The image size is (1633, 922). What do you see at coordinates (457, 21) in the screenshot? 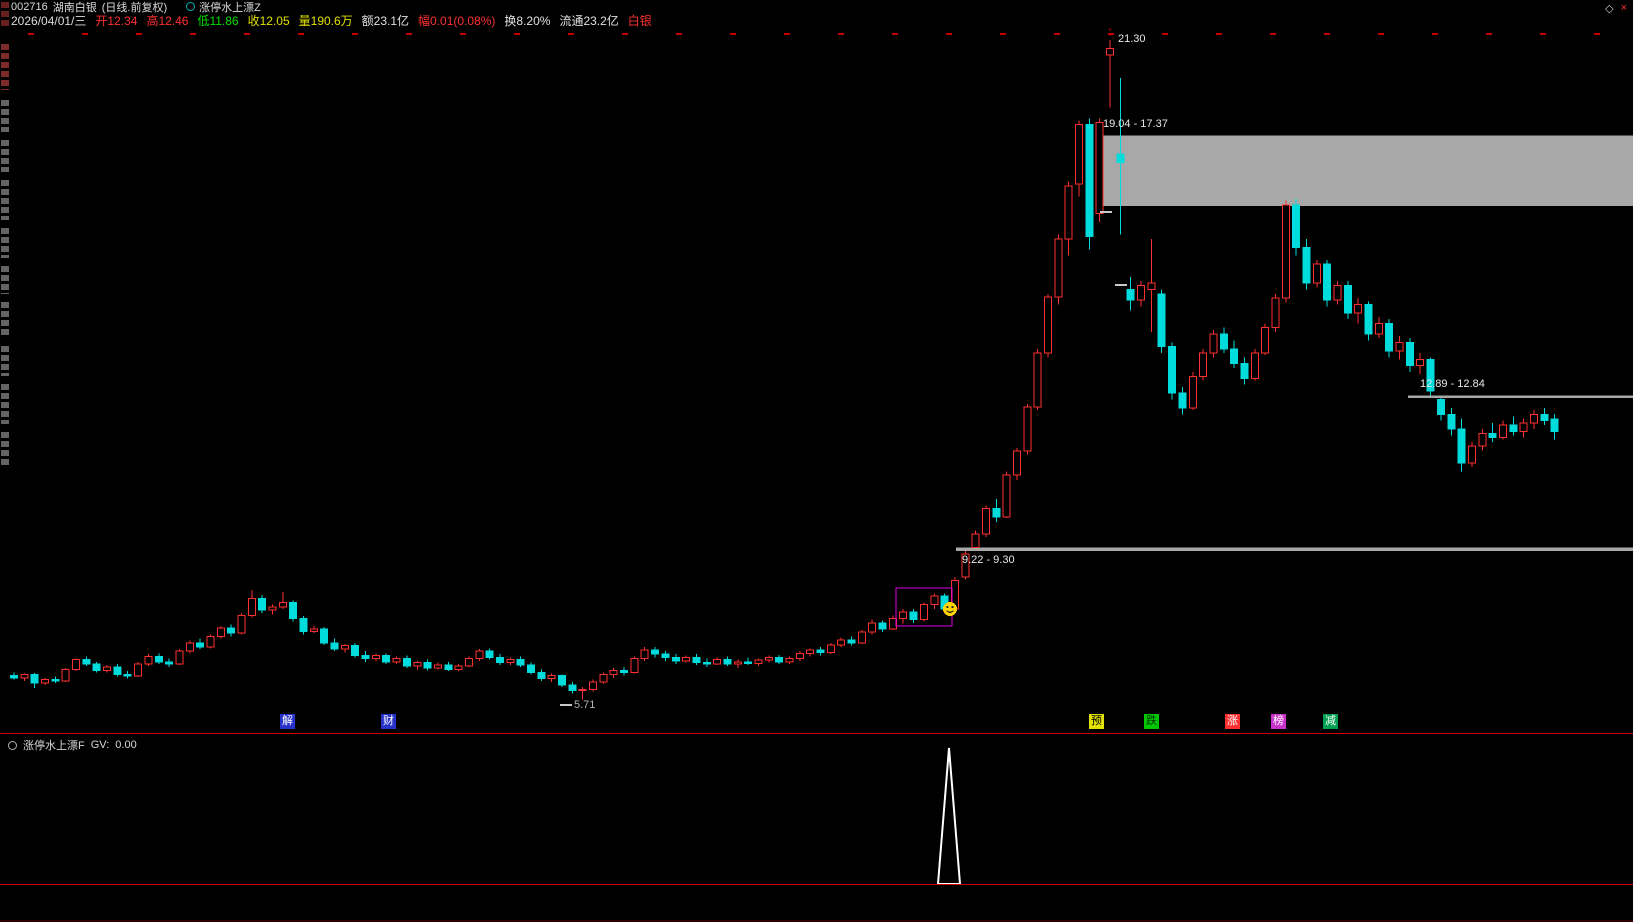
I see `quote-field-幅: 幅0.01(0.08%)` at bounding box center [457, 21].